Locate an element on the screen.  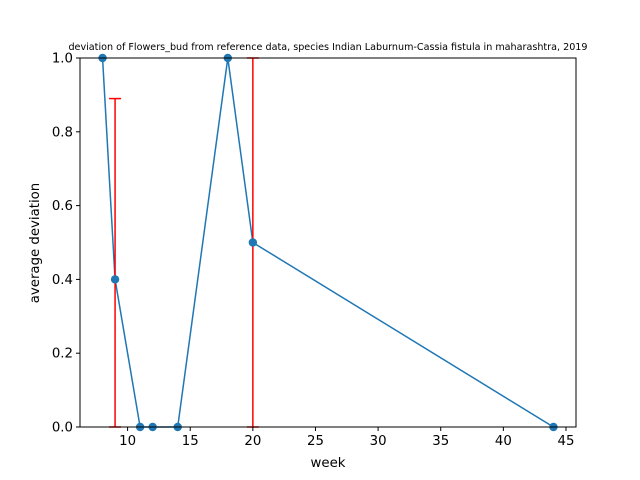
x-tick-label: 40 is located at coordinates (503, 441).